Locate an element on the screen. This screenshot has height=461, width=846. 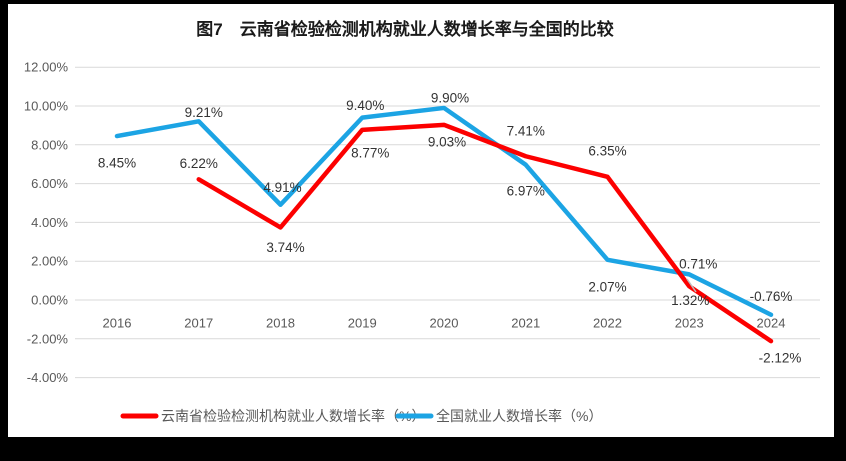
chart-title: 图7 云南省检验检测机构就业人数增长率与全国的比较 is located at coordinates (404, 29).